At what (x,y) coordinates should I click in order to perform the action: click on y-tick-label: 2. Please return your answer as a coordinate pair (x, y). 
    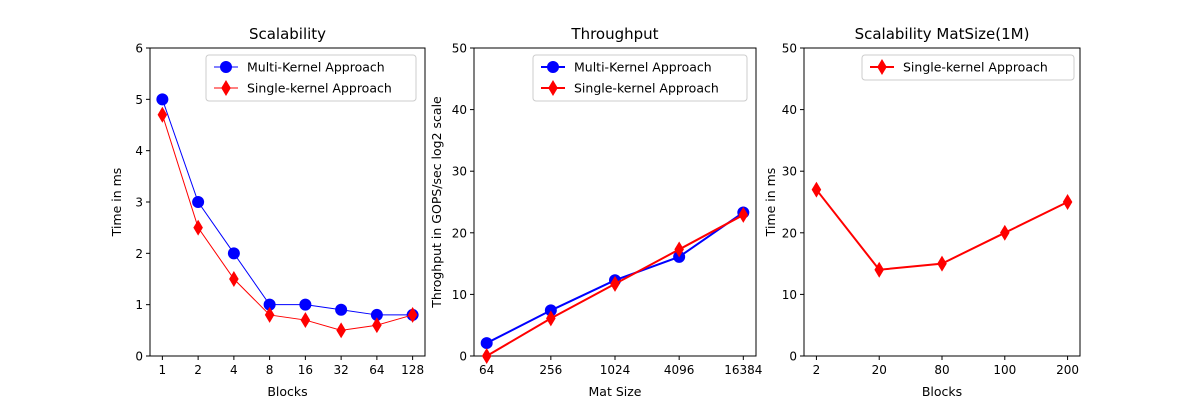
    Looking at the image, I should click on (139, 254).